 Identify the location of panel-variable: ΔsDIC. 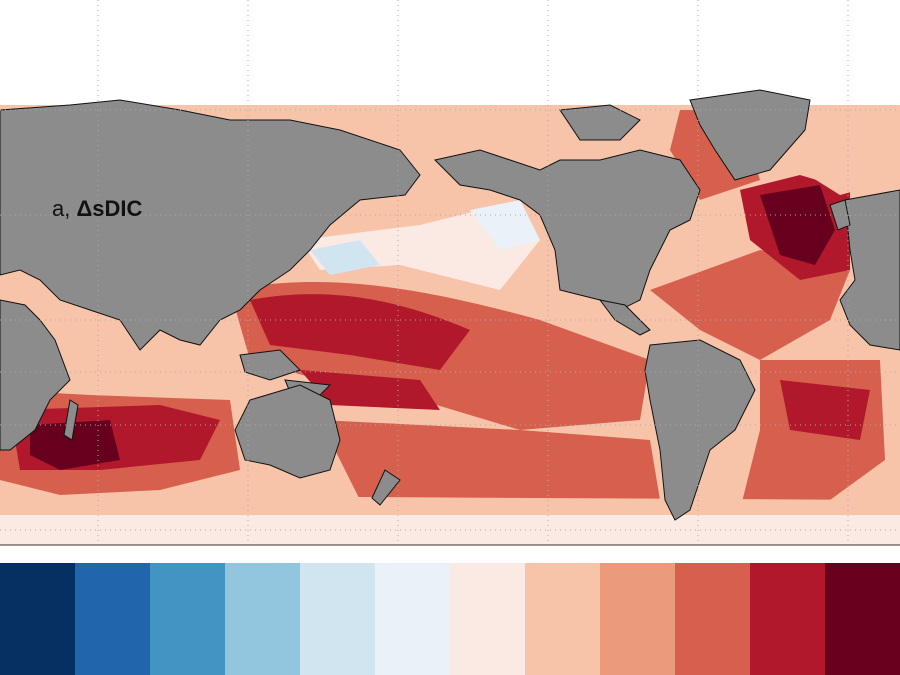
(109, 208).